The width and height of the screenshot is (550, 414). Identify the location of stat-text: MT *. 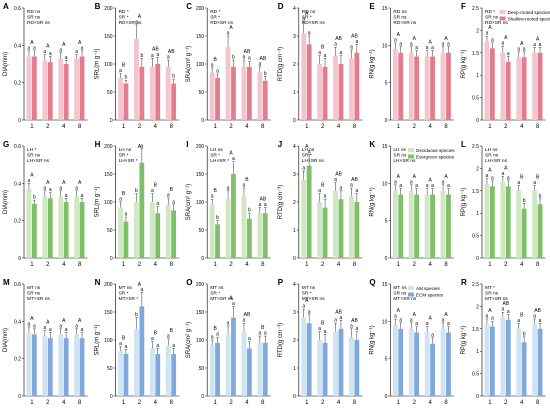
(490, 288).